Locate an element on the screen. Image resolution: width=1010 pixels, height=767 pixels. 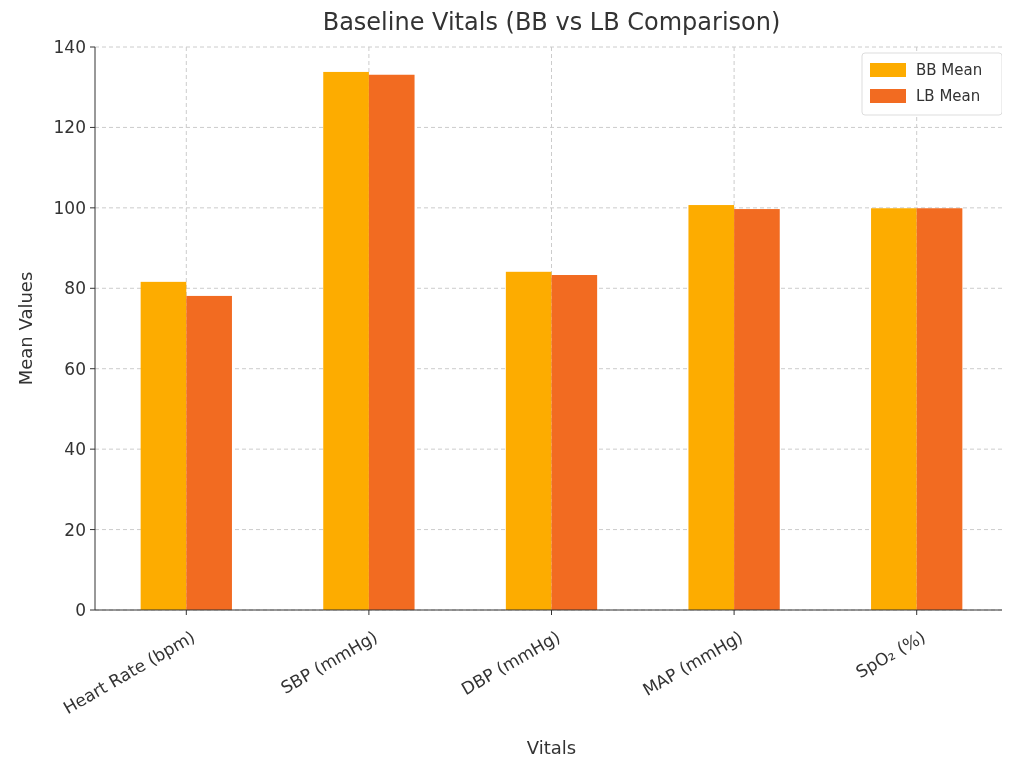
y-tick-label: 0 is located at coordinates (80, 609).